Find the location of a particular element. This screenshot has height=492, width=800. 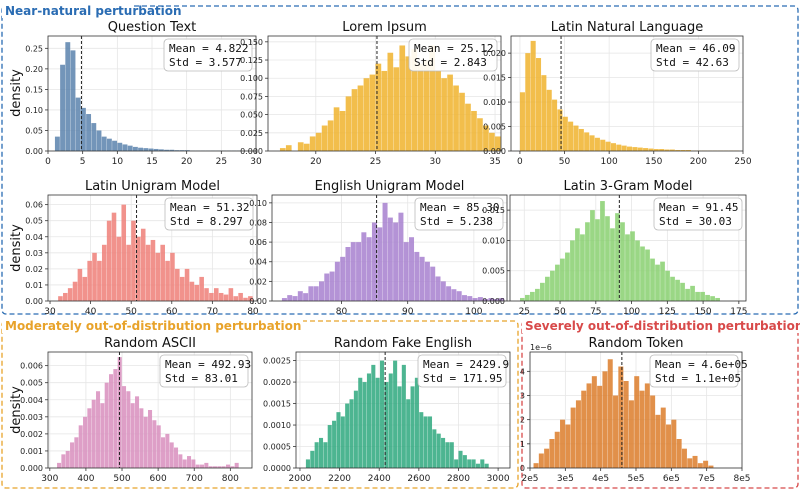

x-tick-label: 75 is located at coordinates (595, 312).